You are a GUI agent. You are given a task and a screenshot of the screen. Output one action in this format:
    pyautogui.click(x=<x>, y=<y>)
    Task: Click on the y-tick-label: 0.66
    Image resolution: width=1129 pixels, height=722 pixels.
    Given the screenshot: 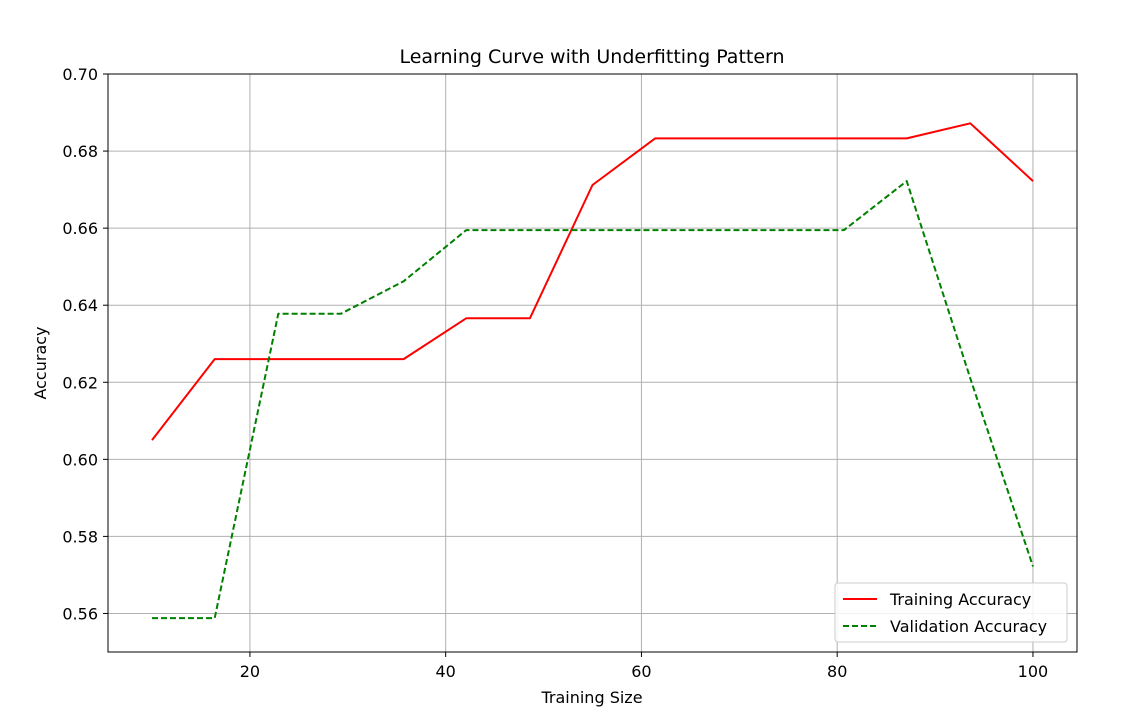 What is the action you would take?
    pyautogui.click(x=80, y=228)
    